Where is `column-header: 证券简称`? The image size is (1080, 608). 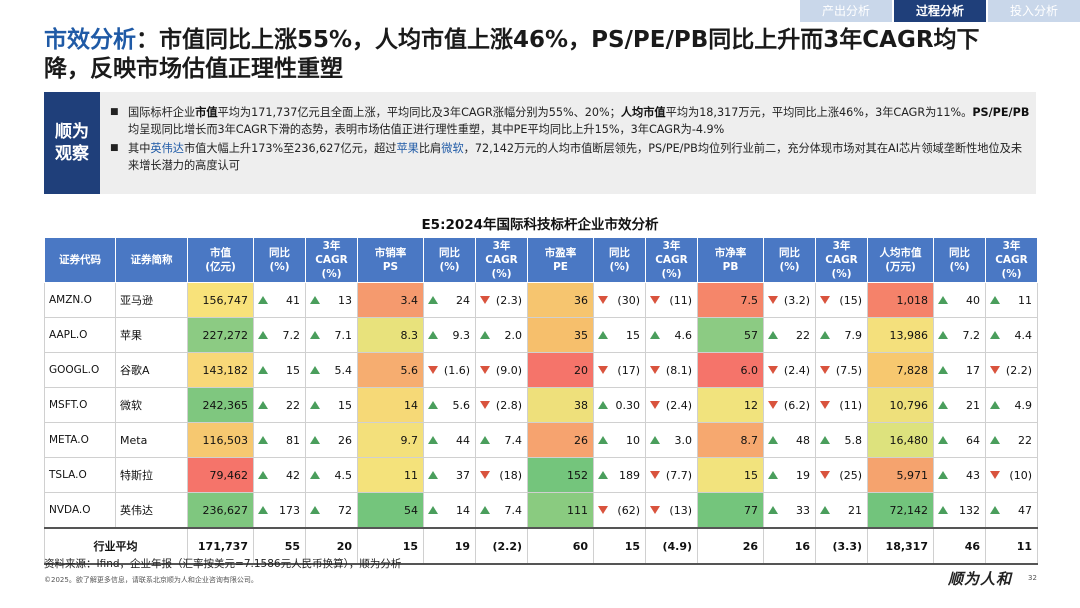 column-header: 证券简称 is located at coordinates (151, 260).